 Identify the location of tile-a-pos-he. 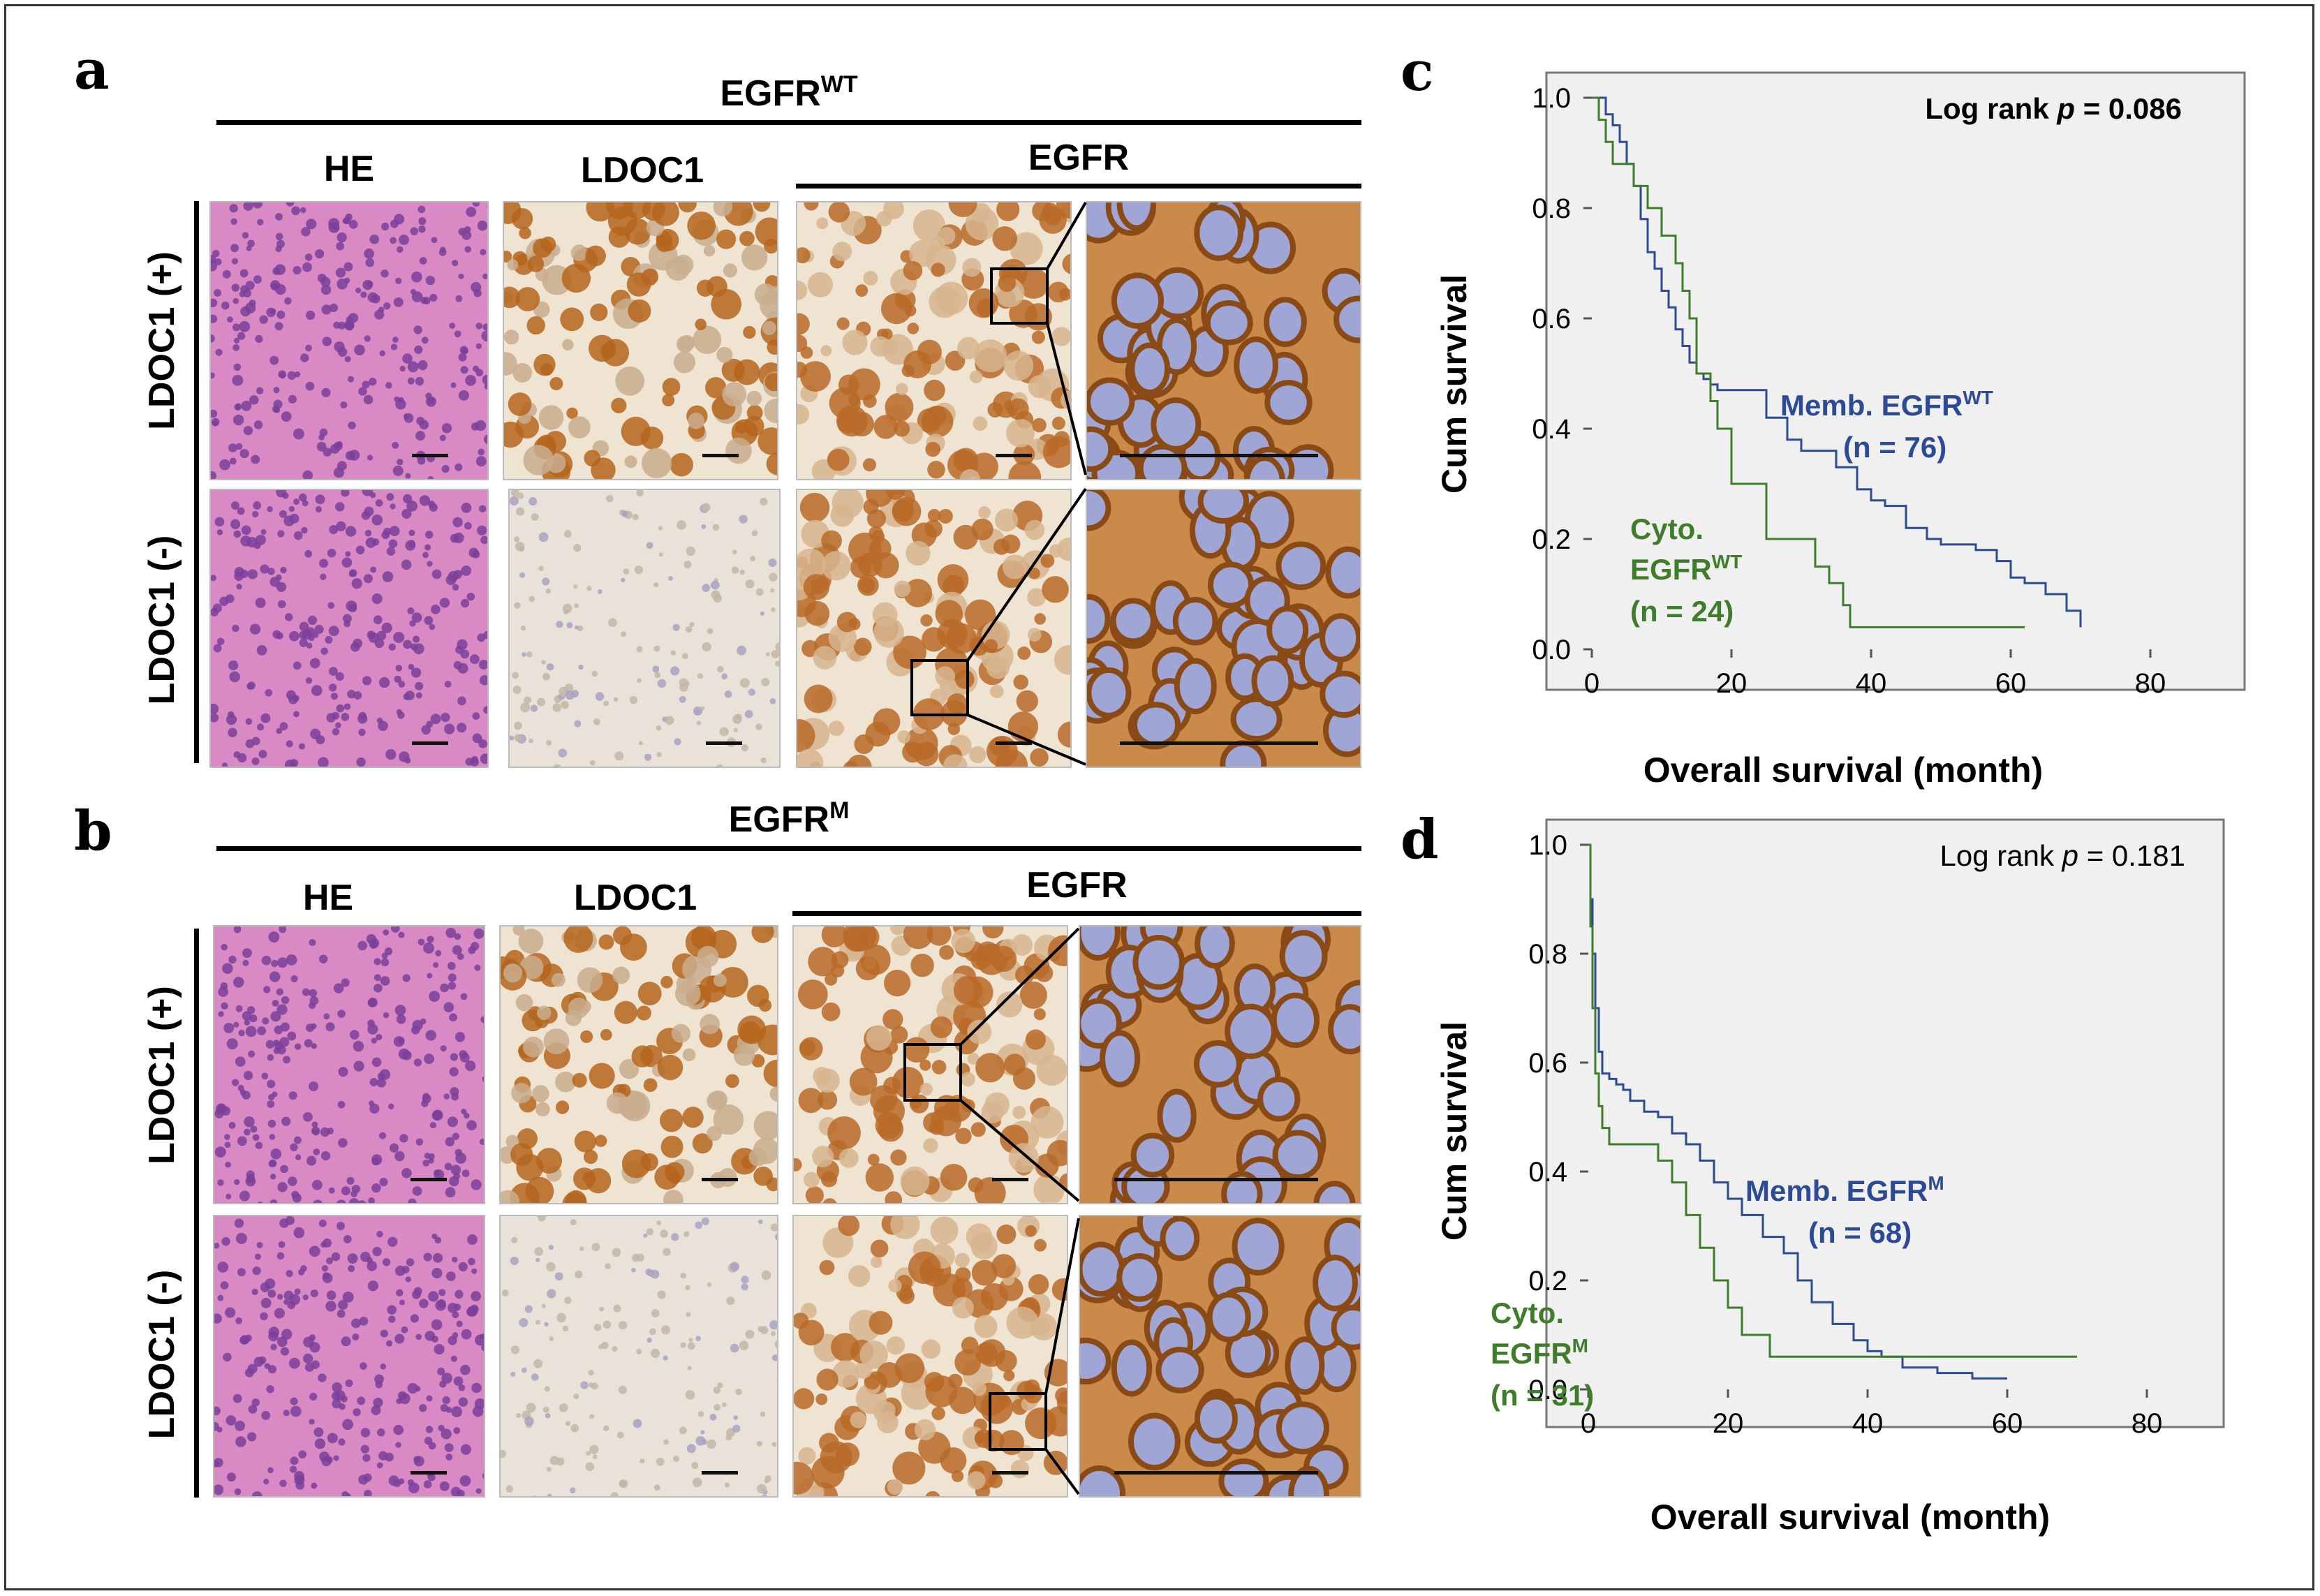
(349, 340).